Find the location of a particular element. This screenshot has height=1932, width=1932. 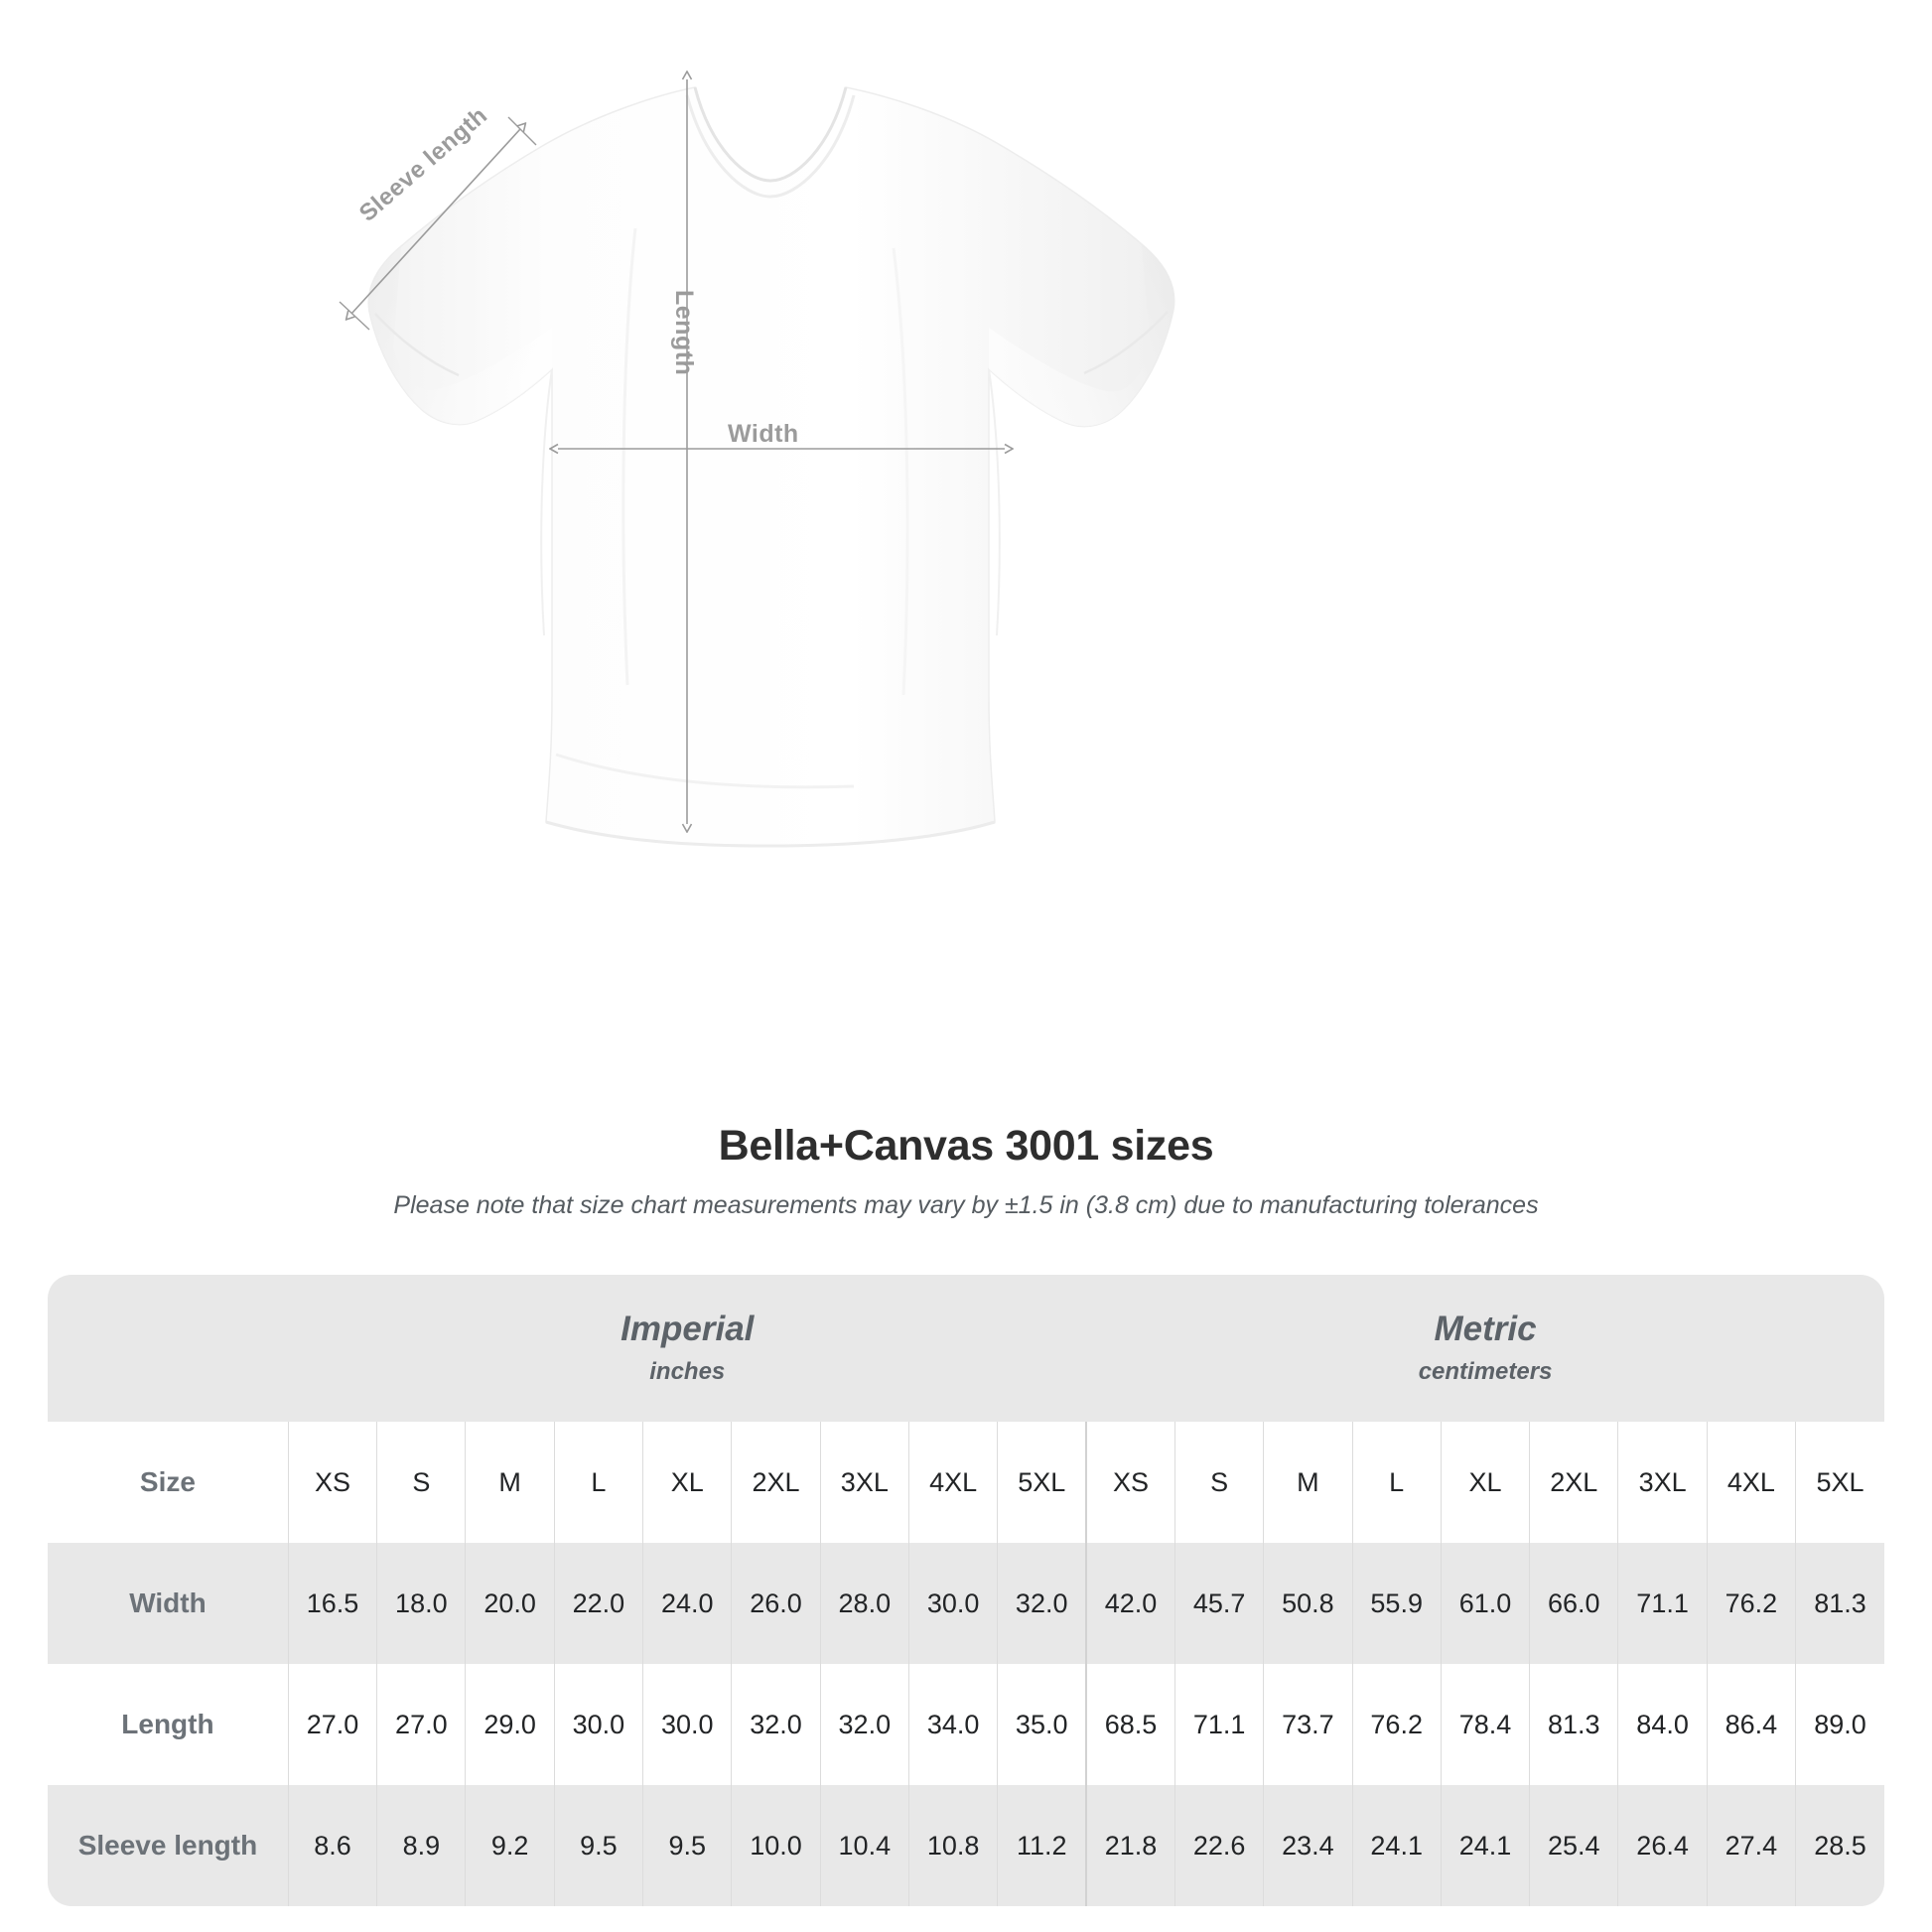

cell-sleeve-length-metric-5xl: 28.5 is located at coordinates (1839, 1846).